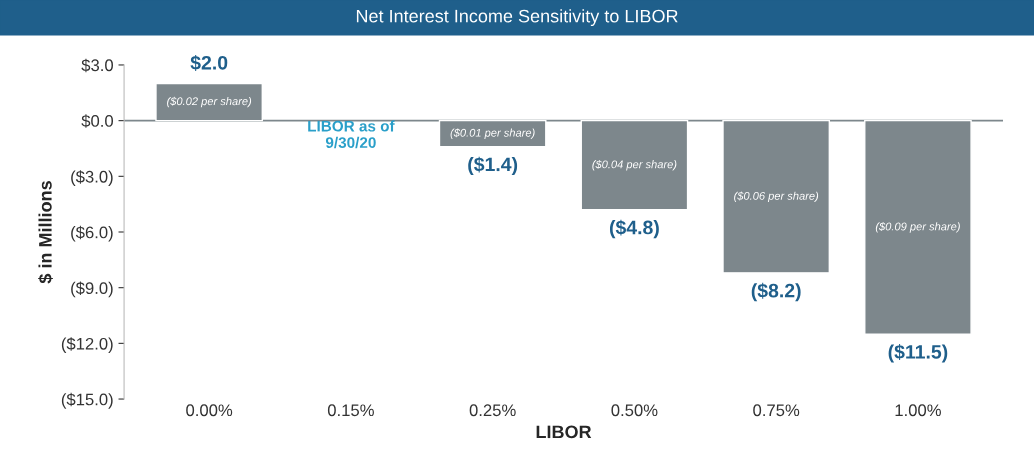 This screenshot has width=1034, height=464. Describe the element at coordinates (493, 166) in the screenshot. I see `data-label: ($1.4)` at that location.